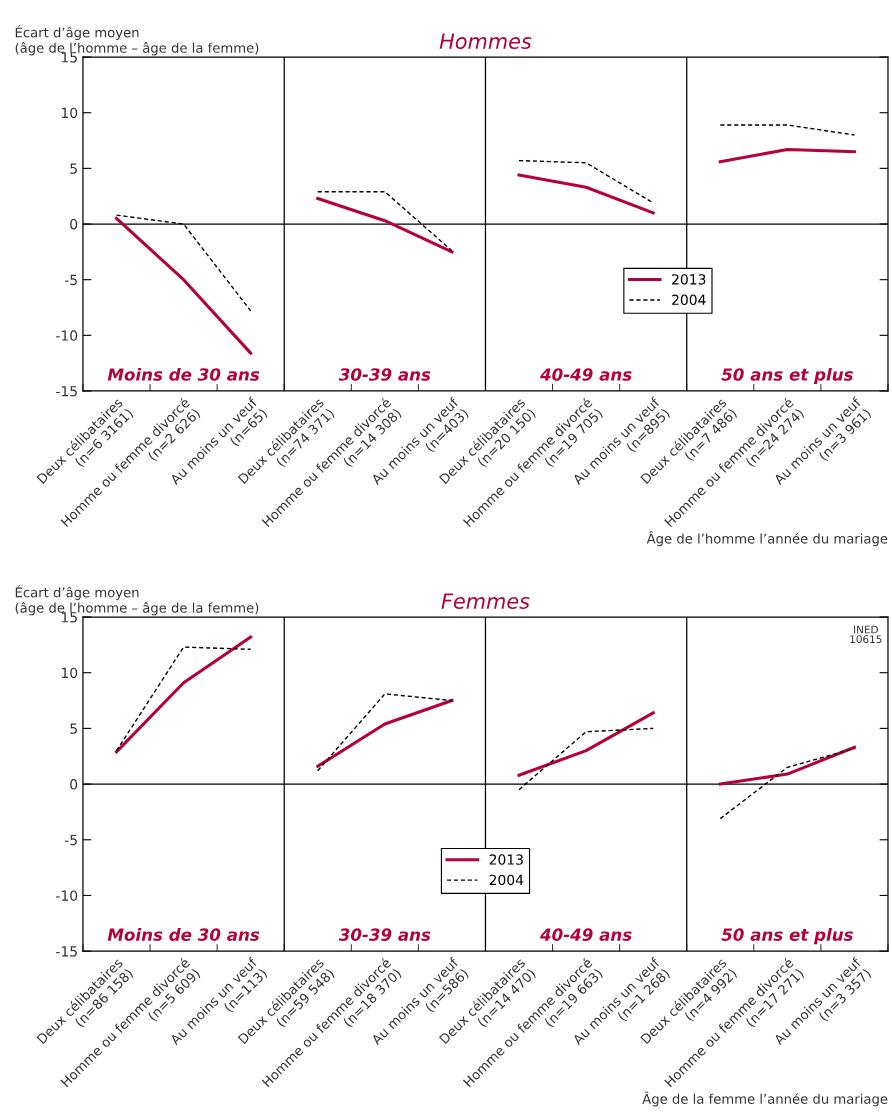 The height and width of the screenshot is (1119, 892). What do you see at coordinates (767, 539) in the screenshot?
I see `x-axis-title: Âge de l’homme l’année du mariage` at bounding box center [767, 539].